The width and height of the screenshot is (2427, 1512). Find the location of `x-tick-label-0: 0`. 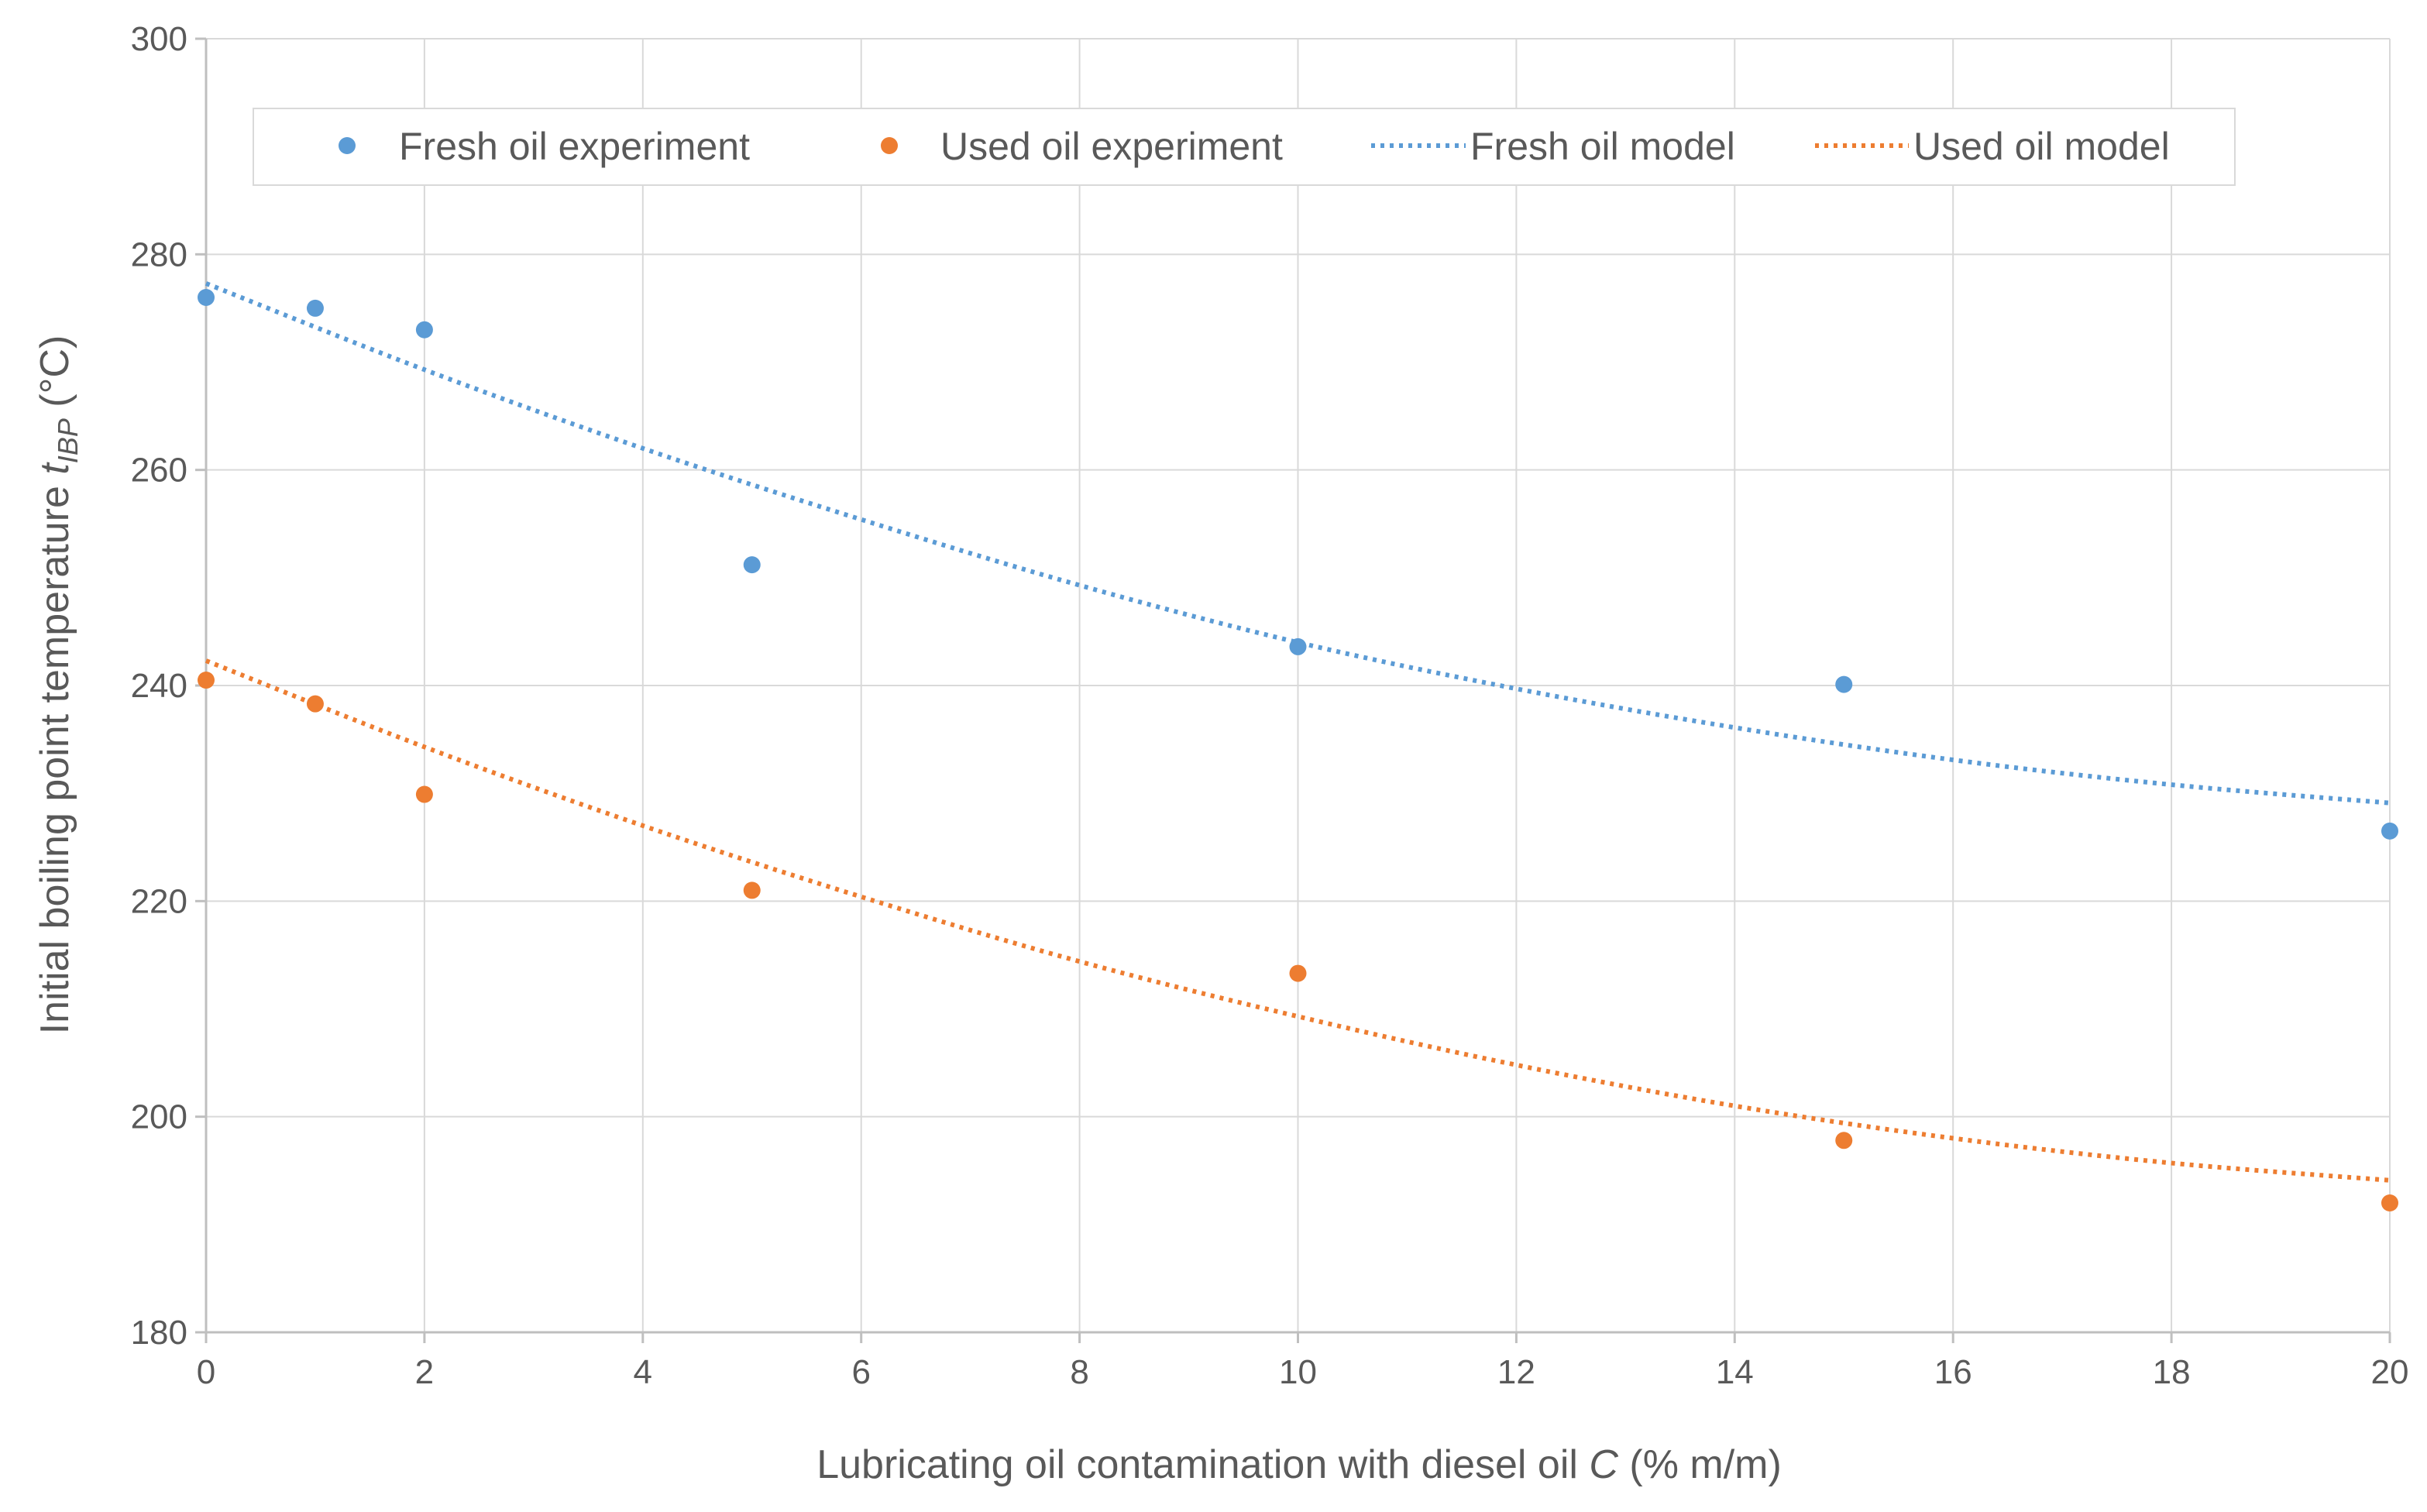

x-tick-label-0: 0 is located at coordinates (206, 1372).